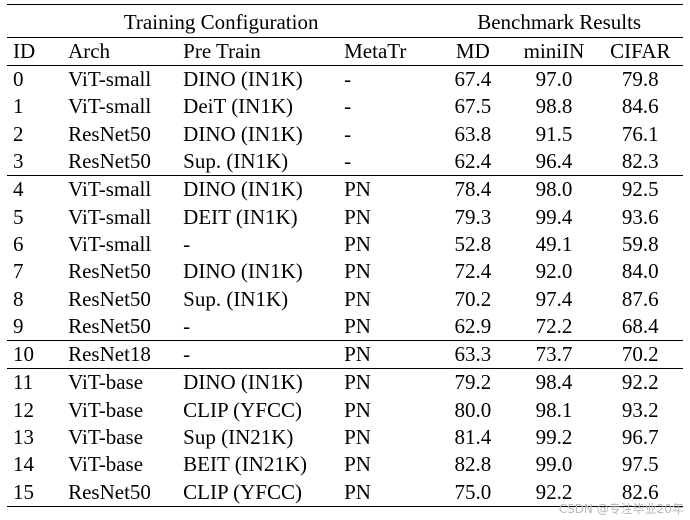  Describe the element at coordinates (640, 271) in the screenshot. I see `cell-cifar: 84.0` at that location.